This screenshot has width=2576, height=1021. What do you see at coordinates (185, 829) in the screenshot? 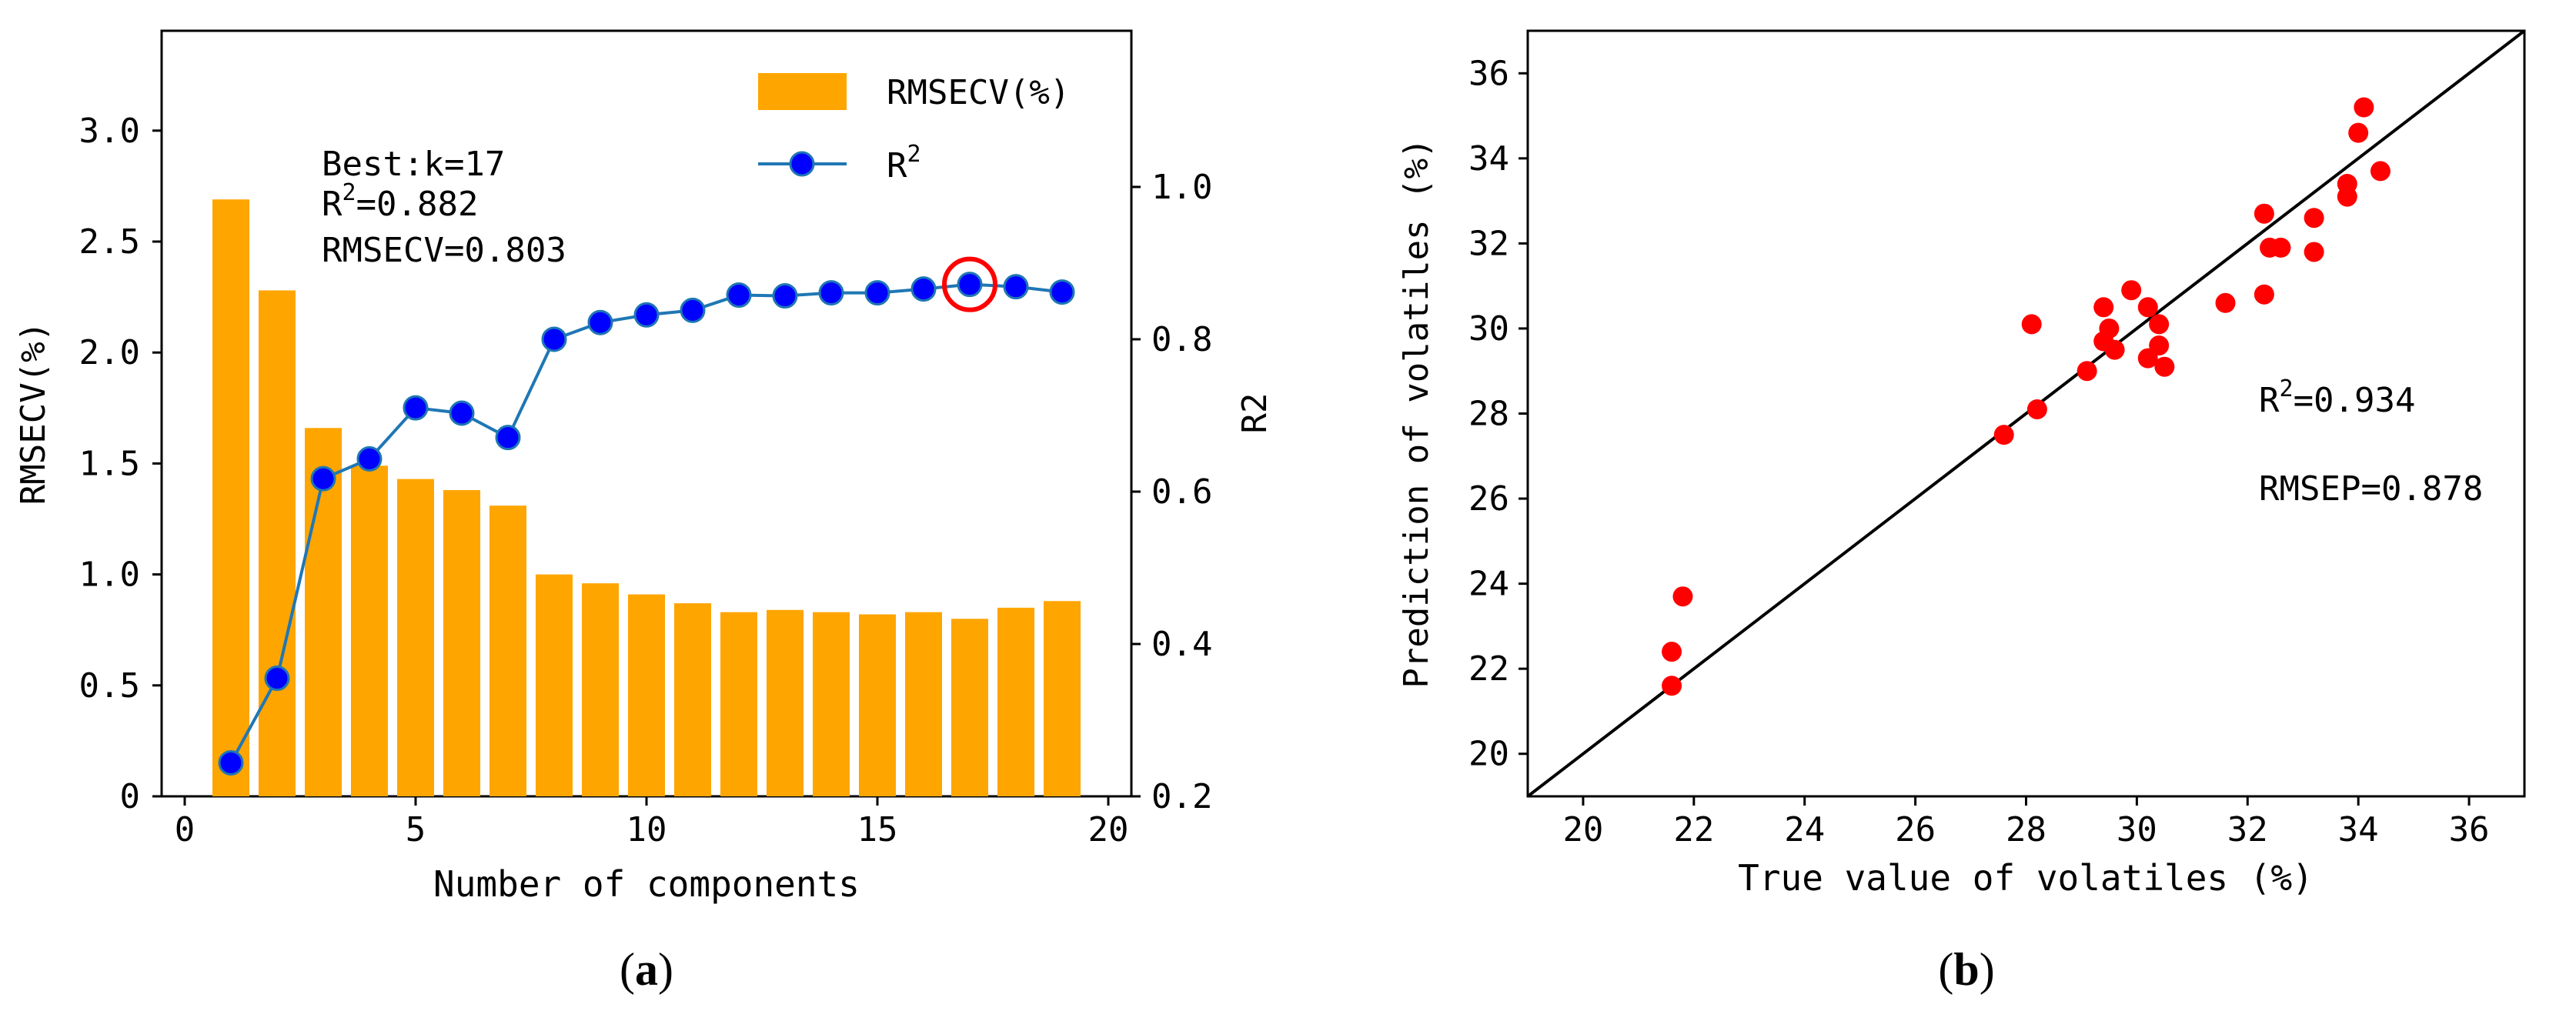
I see `x-tick-label: 0` at bounding box center [185, 829].